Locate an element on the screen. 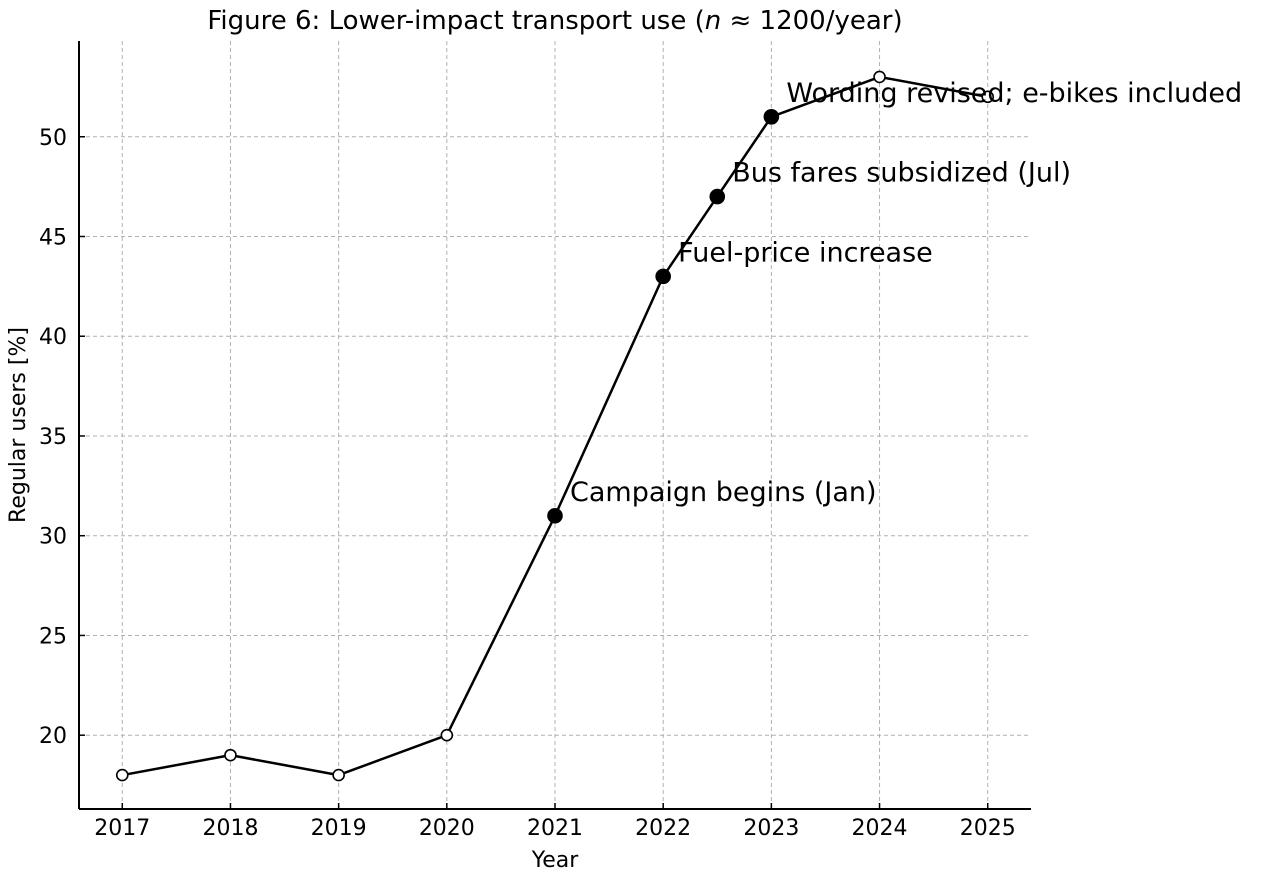  y-axis-label: Regular users [%] is located at coordinates (18, 425).